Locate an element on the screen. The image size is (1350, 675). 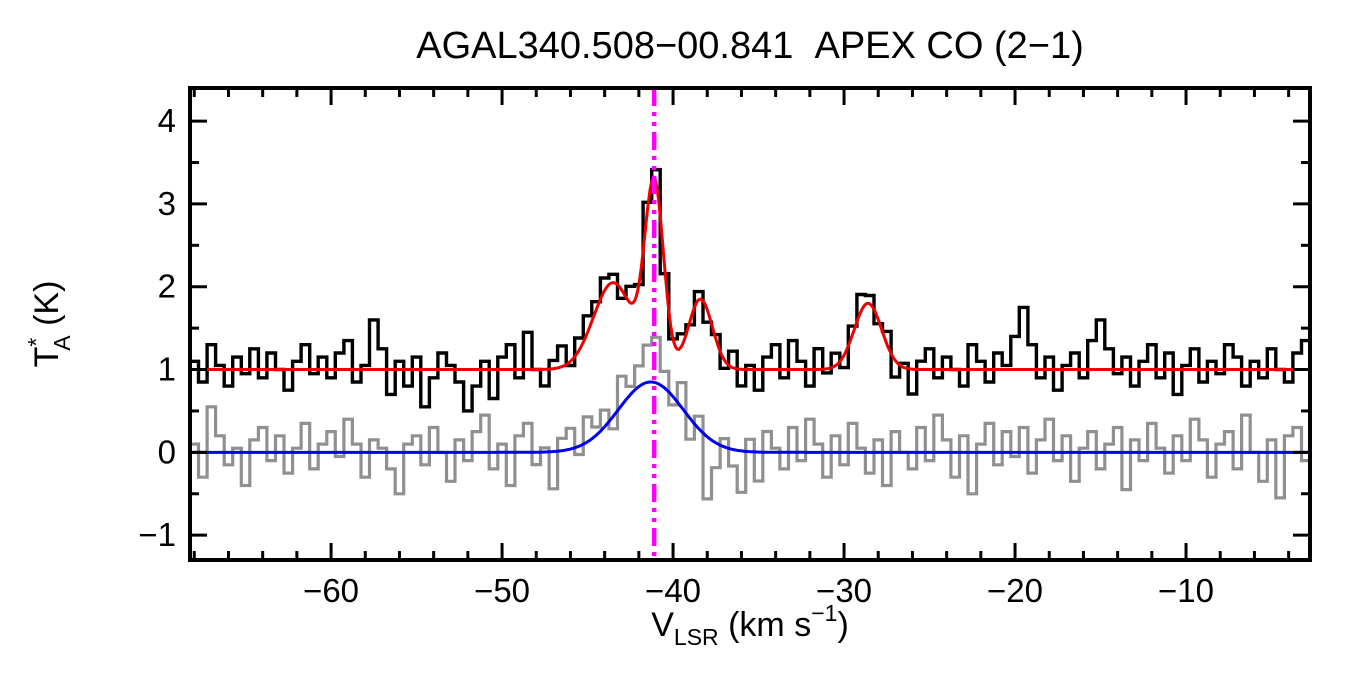
blue-gaussian-fit-path is located at coordinates (750, 417).